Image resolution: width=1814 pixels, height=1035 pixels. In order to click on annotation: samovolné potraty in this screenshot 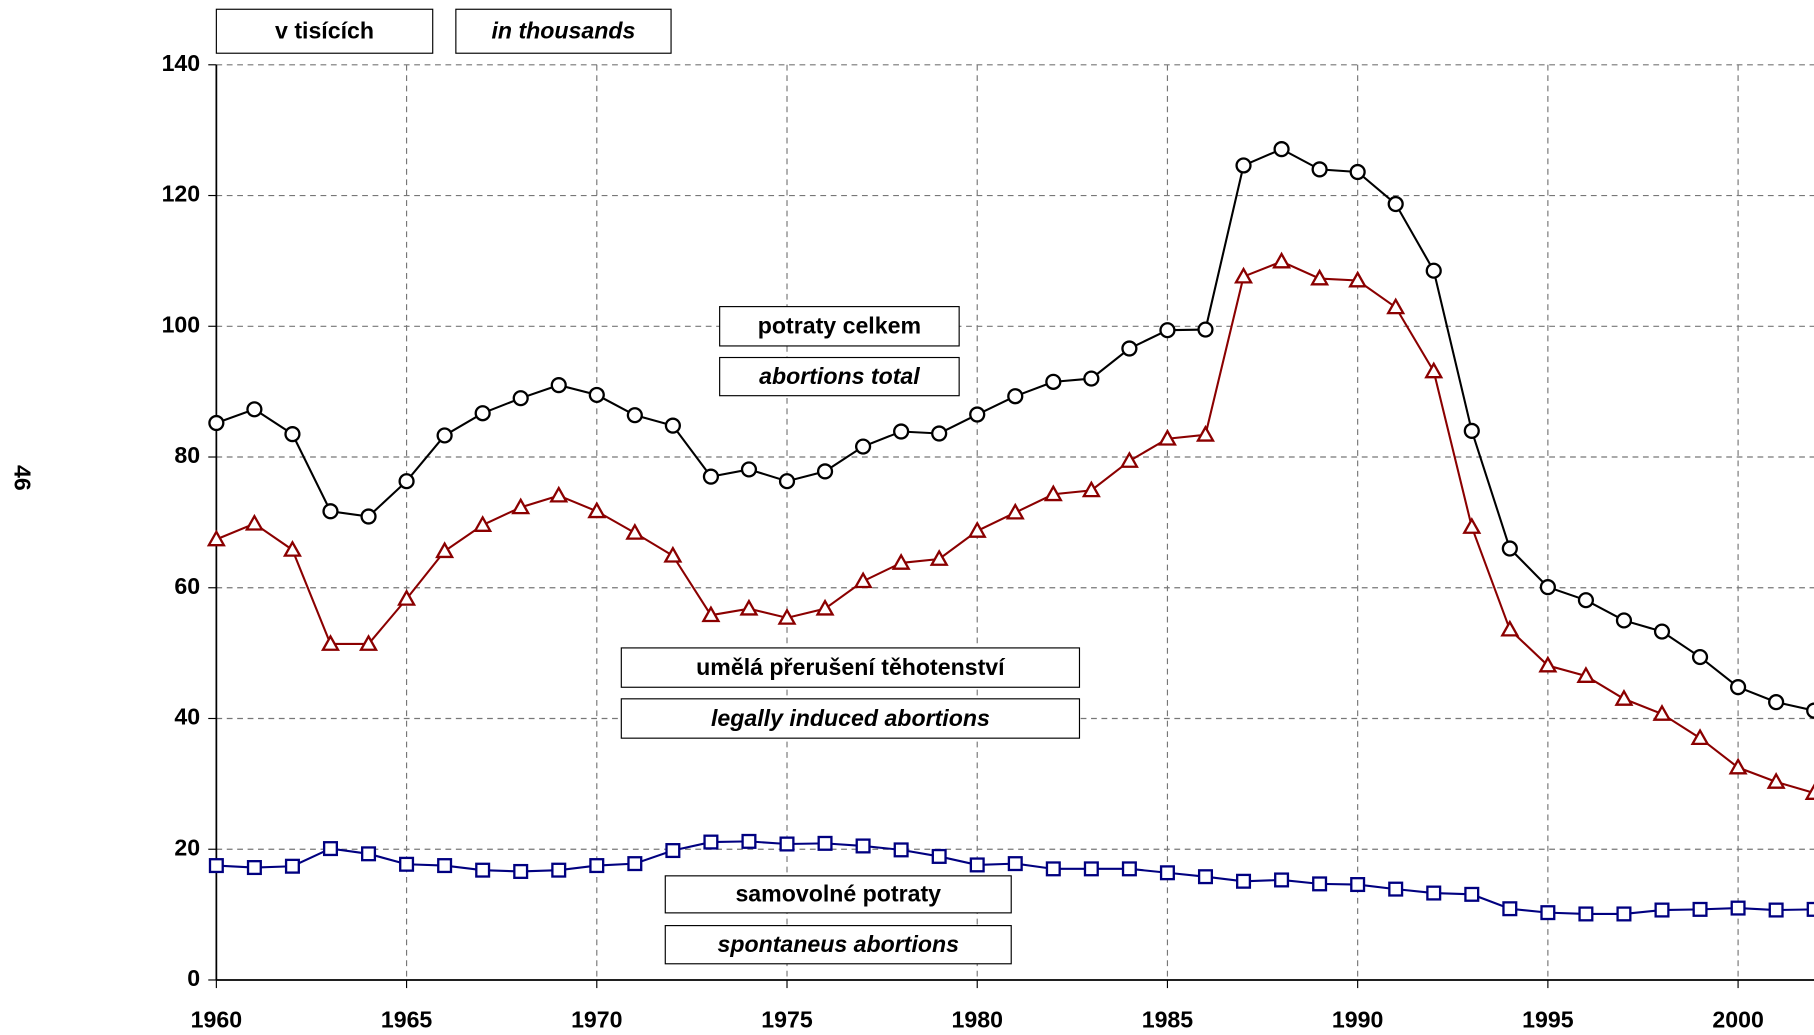, I will do `click(838, 894)`.